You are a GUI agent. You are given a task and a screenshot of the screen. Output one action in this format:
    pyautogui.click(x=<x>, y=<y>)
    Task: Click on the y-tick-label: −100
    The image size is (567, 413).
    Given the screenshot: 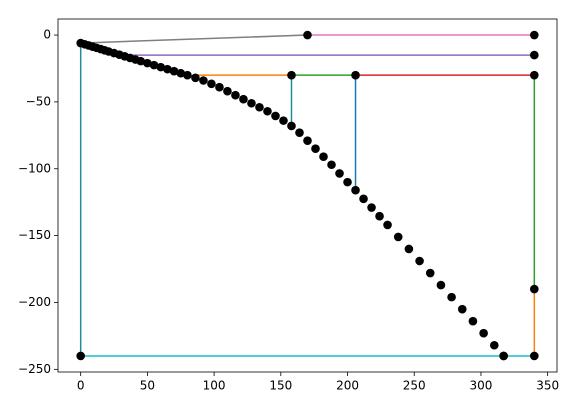 What is the action you would take?
    pyautogui.click(x=34, y=168)
    